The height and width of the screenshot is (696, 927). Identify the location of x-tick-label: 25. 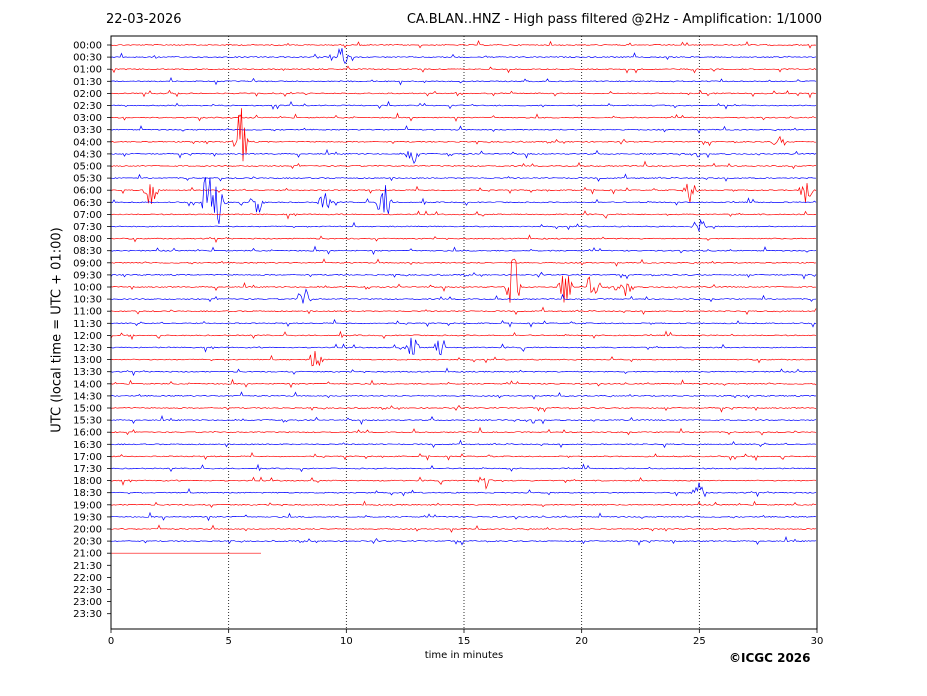
(699, 641).